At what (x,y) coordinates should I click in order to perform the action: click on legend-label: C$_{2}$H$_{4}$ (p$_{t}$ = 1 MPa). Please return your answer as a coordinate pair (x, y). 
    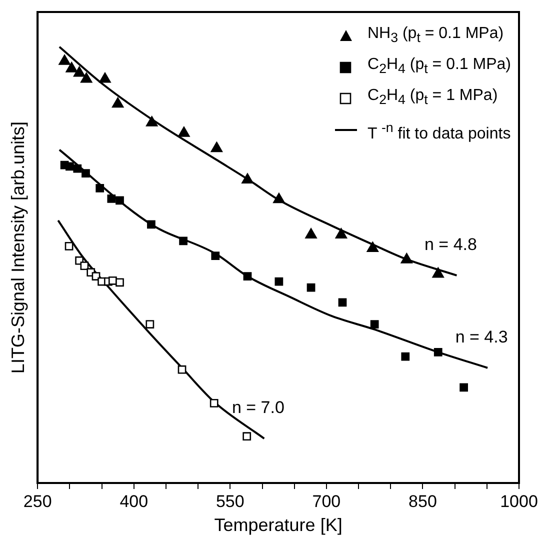
    Looking at the image, I should click on (433, 98).